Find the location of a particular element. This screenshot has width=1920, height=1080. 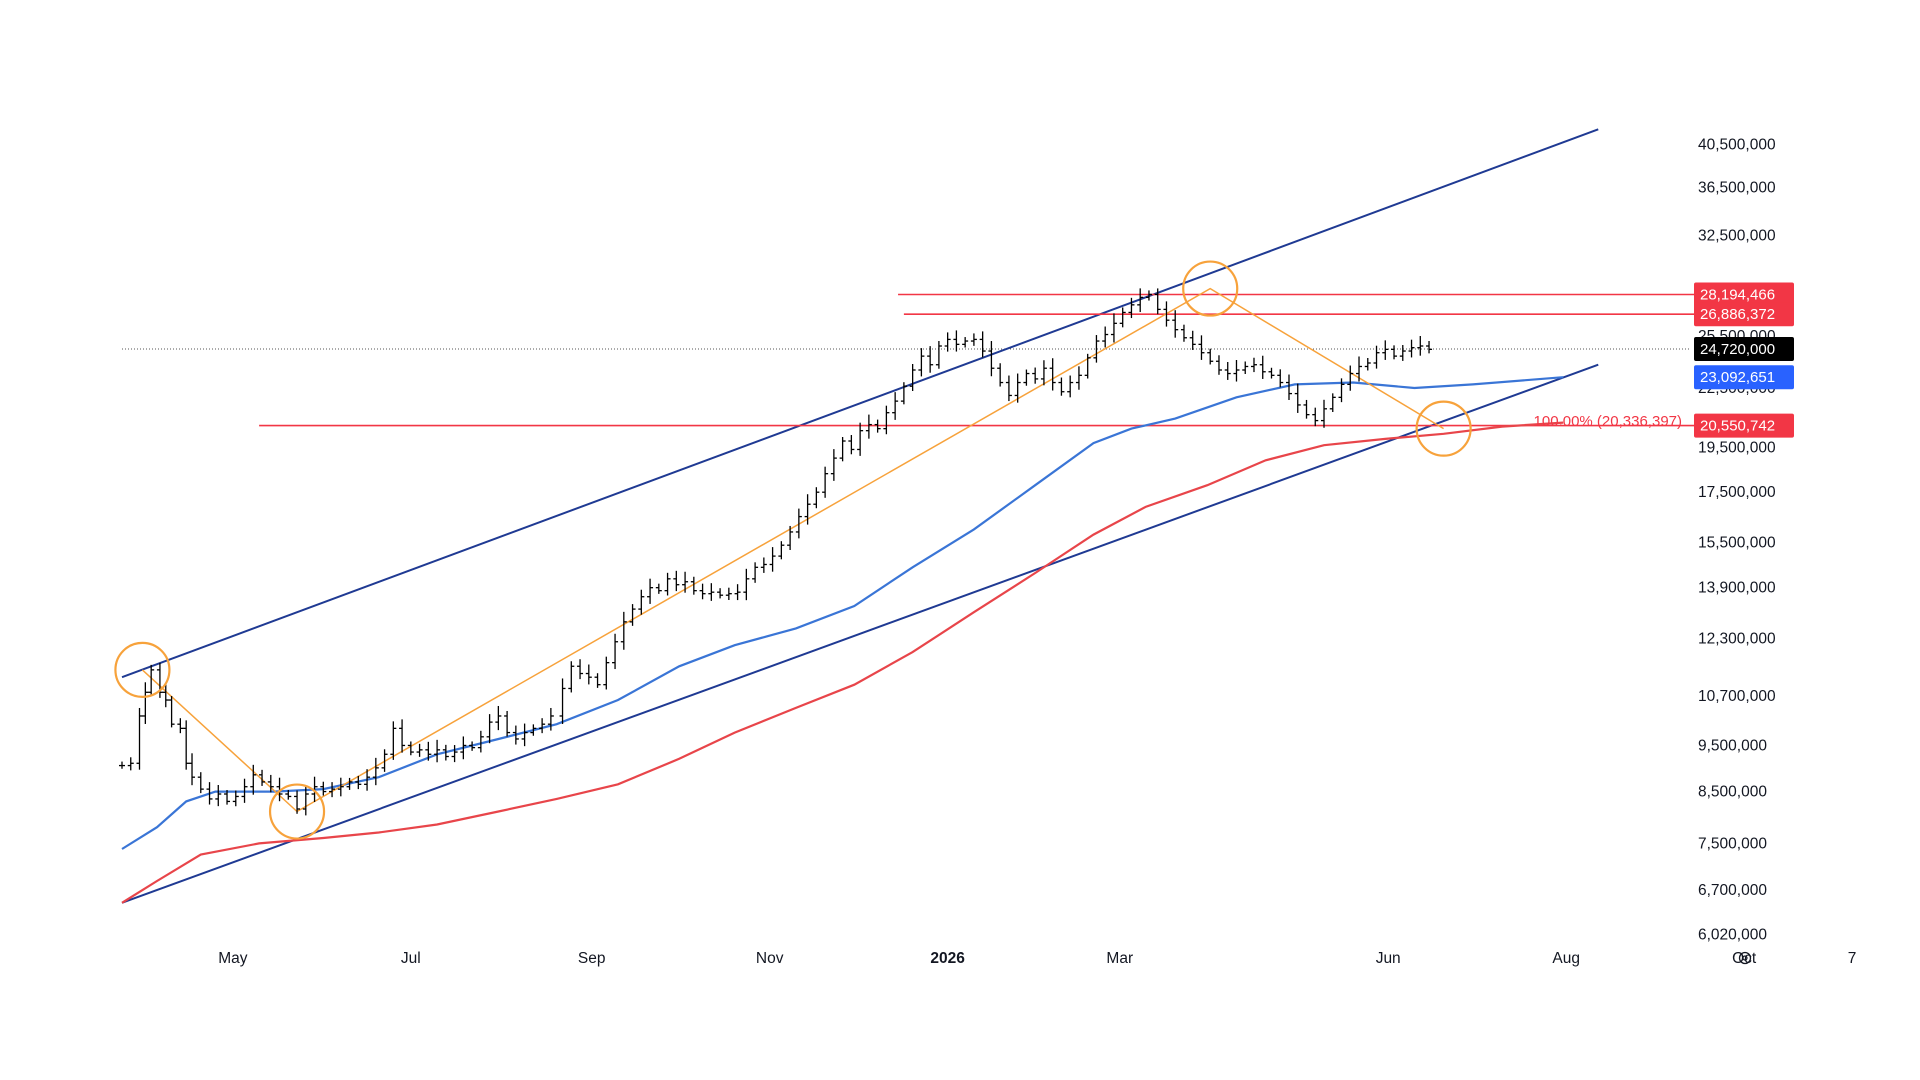

x-tick-label: Oct is located at coordinates (1744, 958).